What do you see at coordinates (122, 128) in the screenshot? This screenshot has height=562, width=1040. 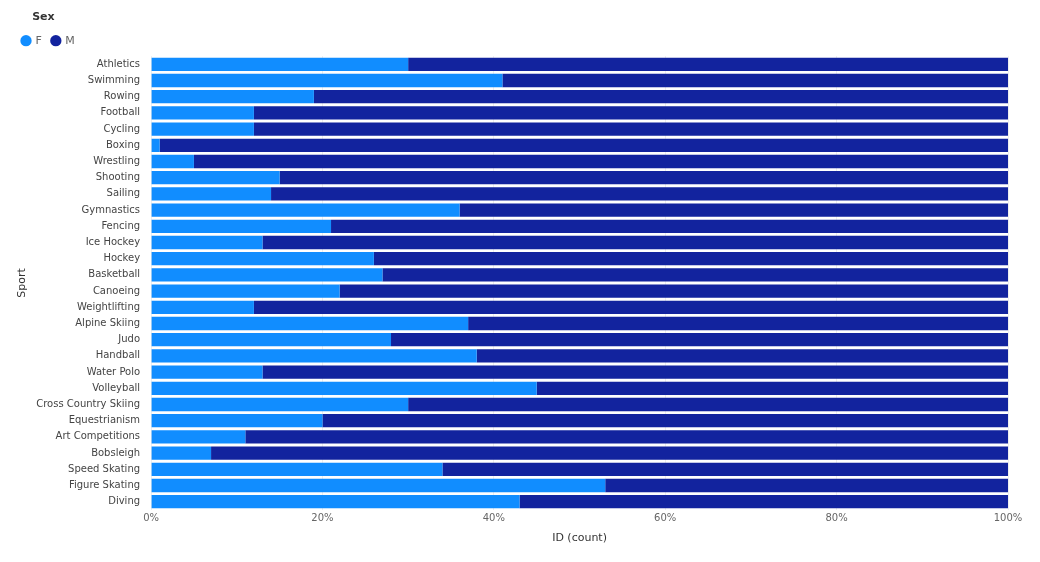 I see `y-tick-label: Cycling` at bounding box center [122, 128].